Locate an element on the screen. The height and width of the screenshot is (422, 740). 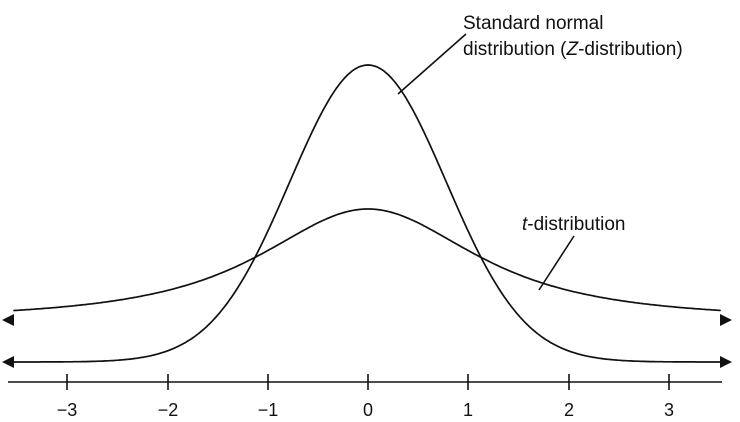
normal-right-arrowhead is located at coordinates (726, 362).